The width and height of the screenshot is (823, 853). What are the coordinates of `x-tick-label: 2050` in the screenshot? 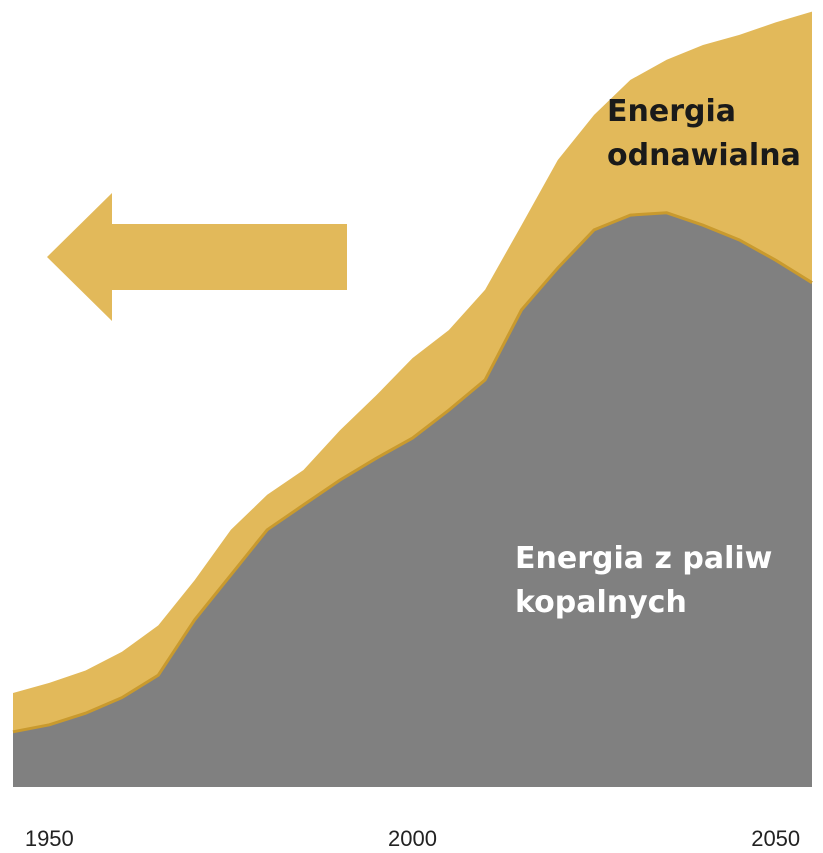 It's located at (775, 838).